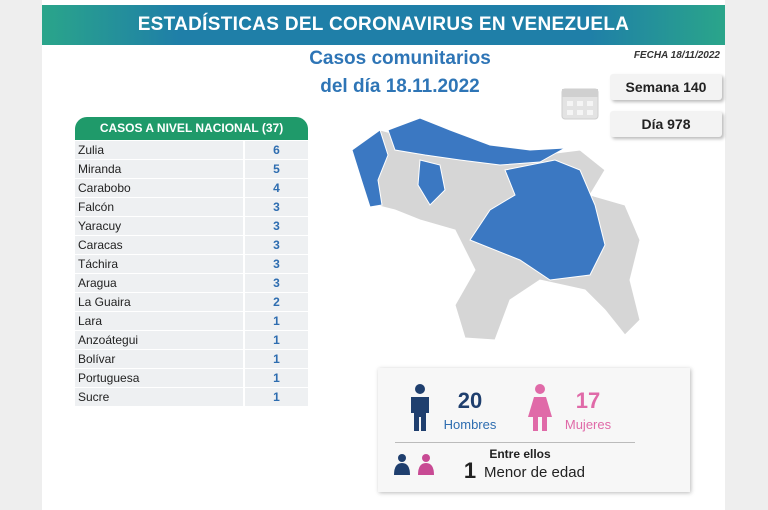  Describe the element at coordinates (159, 283) in the screenshot. I see `state-name: Aragua` at that location.